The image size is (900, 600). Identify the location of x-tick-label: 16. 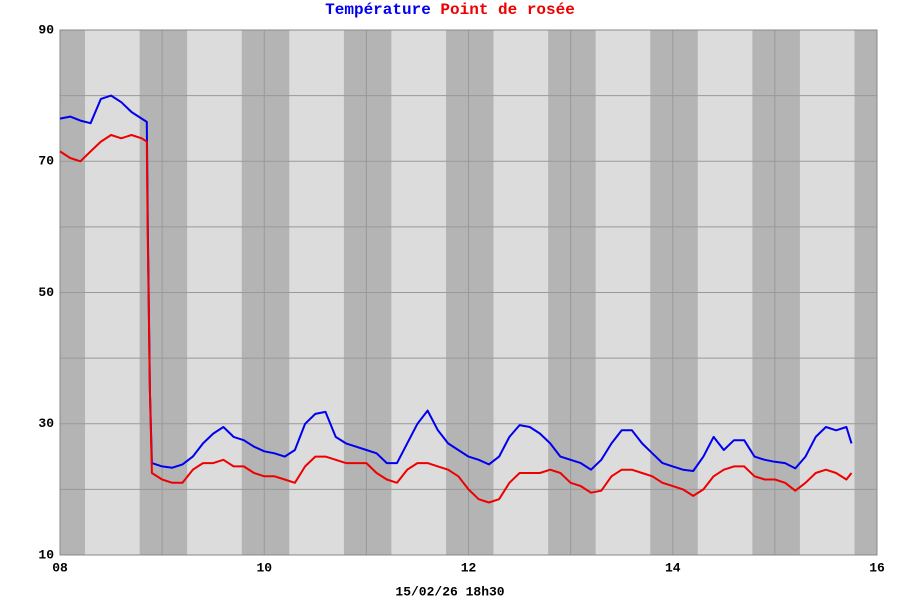
(877, 567).